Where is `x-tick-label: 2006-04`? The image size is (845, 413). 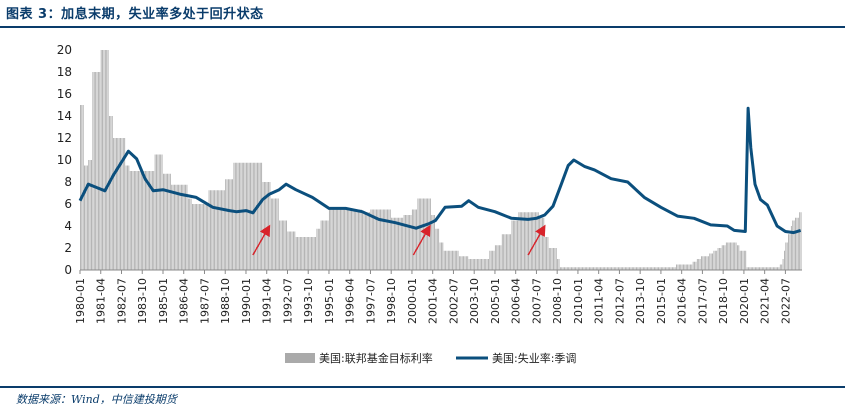
x-tick-label: 2006-04 is located at coordinates (516, 301).